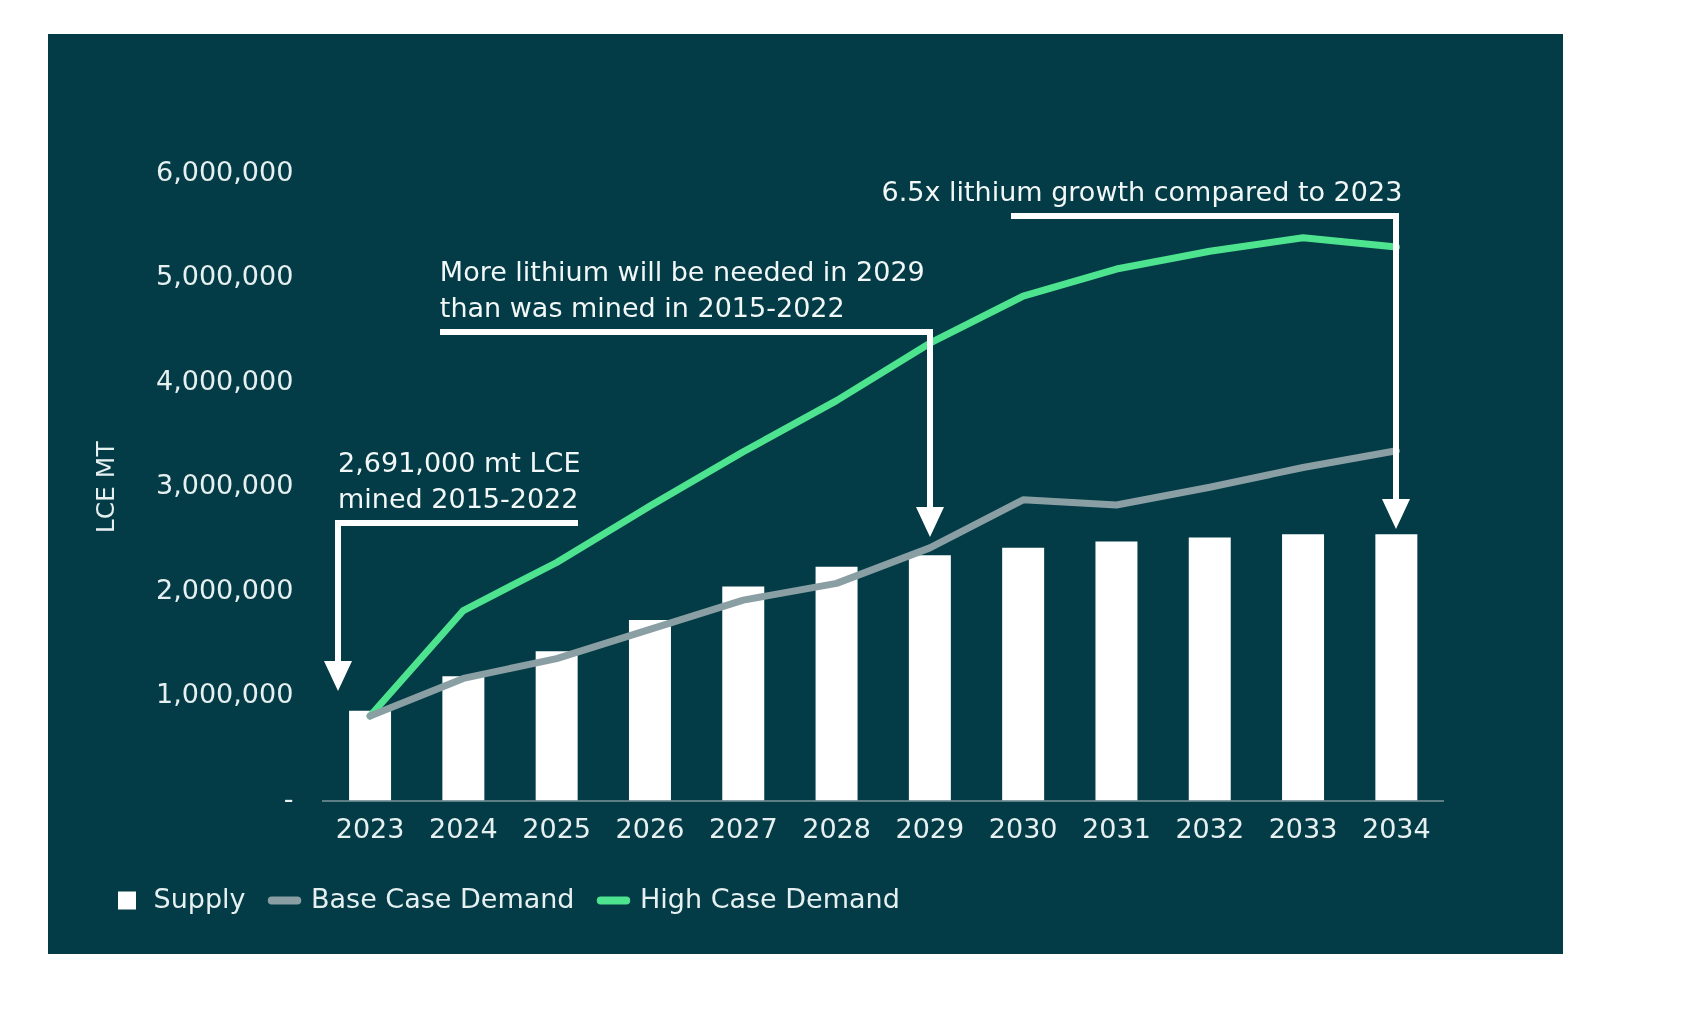 This screenshot has height=1023, width=1707. I want to click on x-tick-label: 2023, so click(370, 828).